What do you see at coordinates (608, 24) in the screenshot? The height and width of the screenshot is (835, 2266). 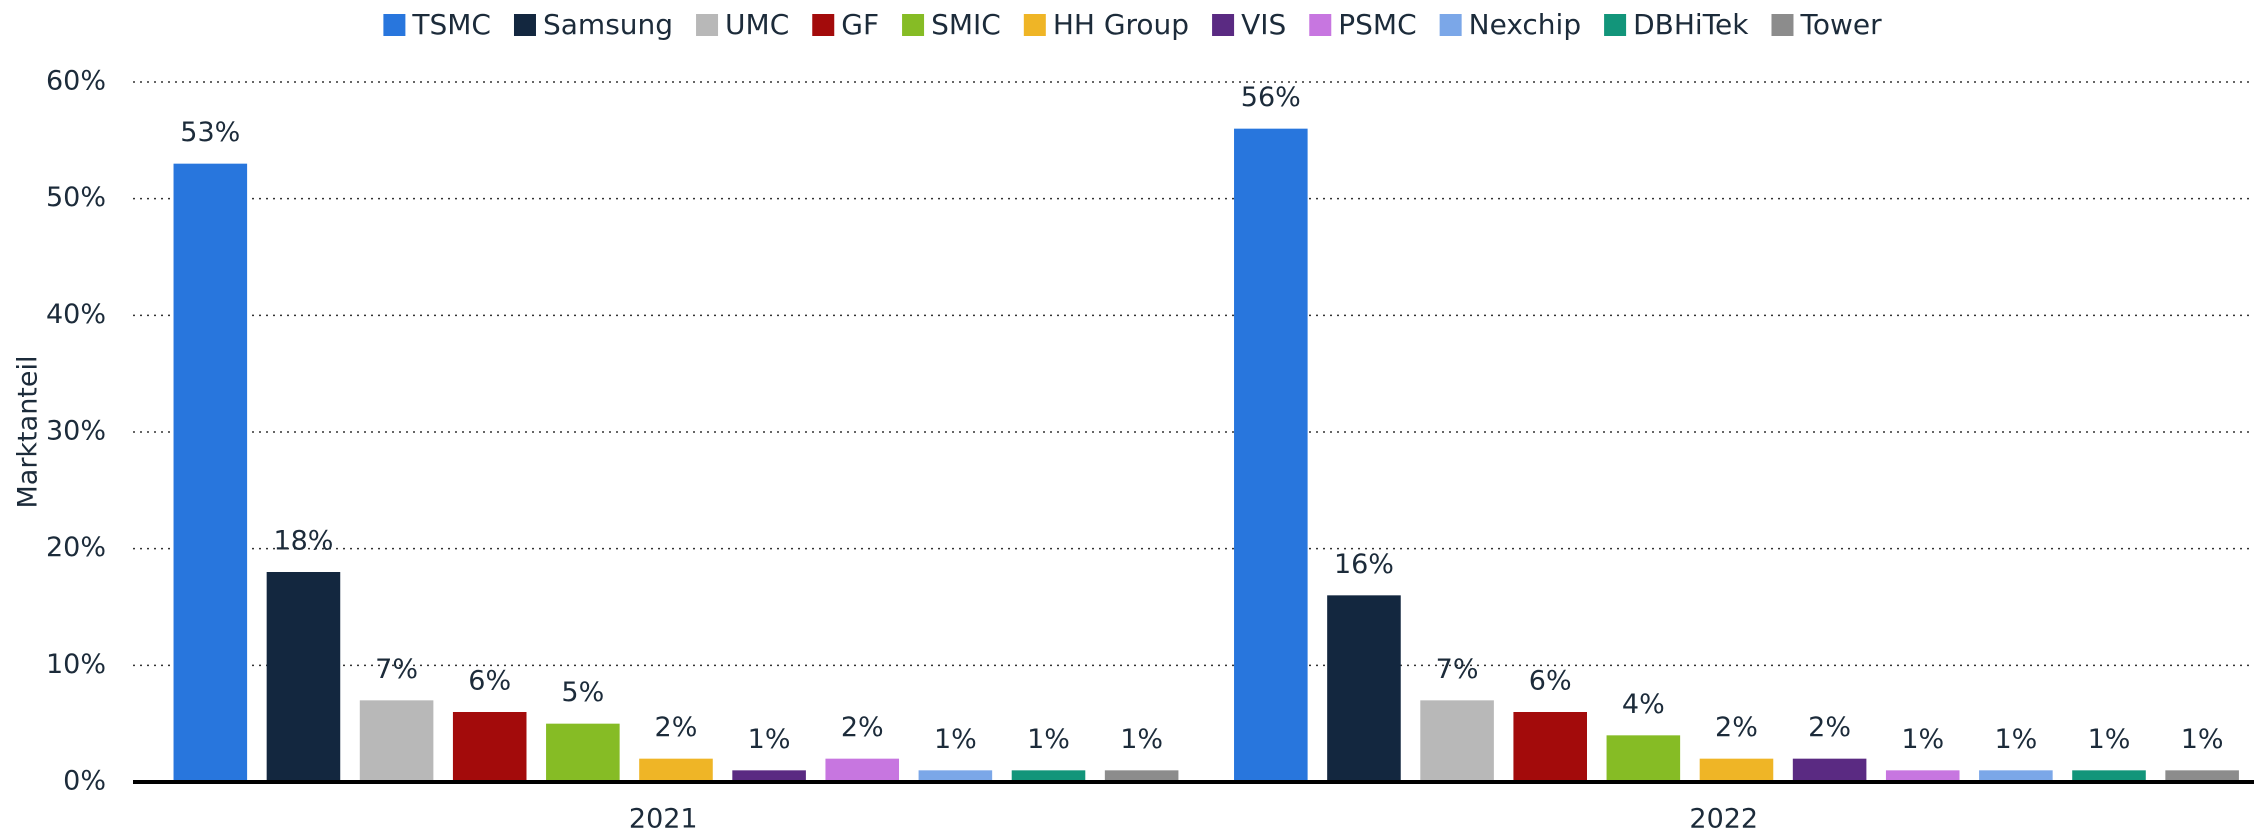 I see `legend-label: Samsung` at bounding box center [608, 24].